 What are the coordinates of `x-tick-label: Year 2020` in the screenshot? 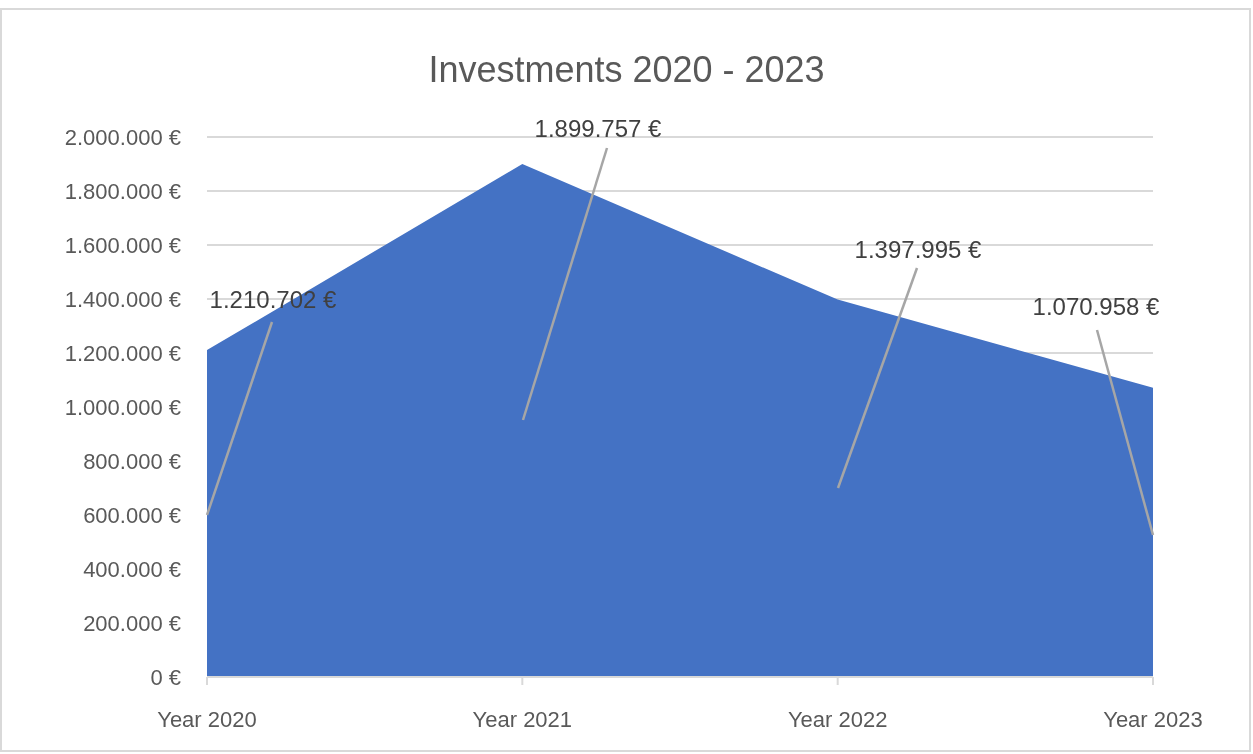 It's located at (207, 719).